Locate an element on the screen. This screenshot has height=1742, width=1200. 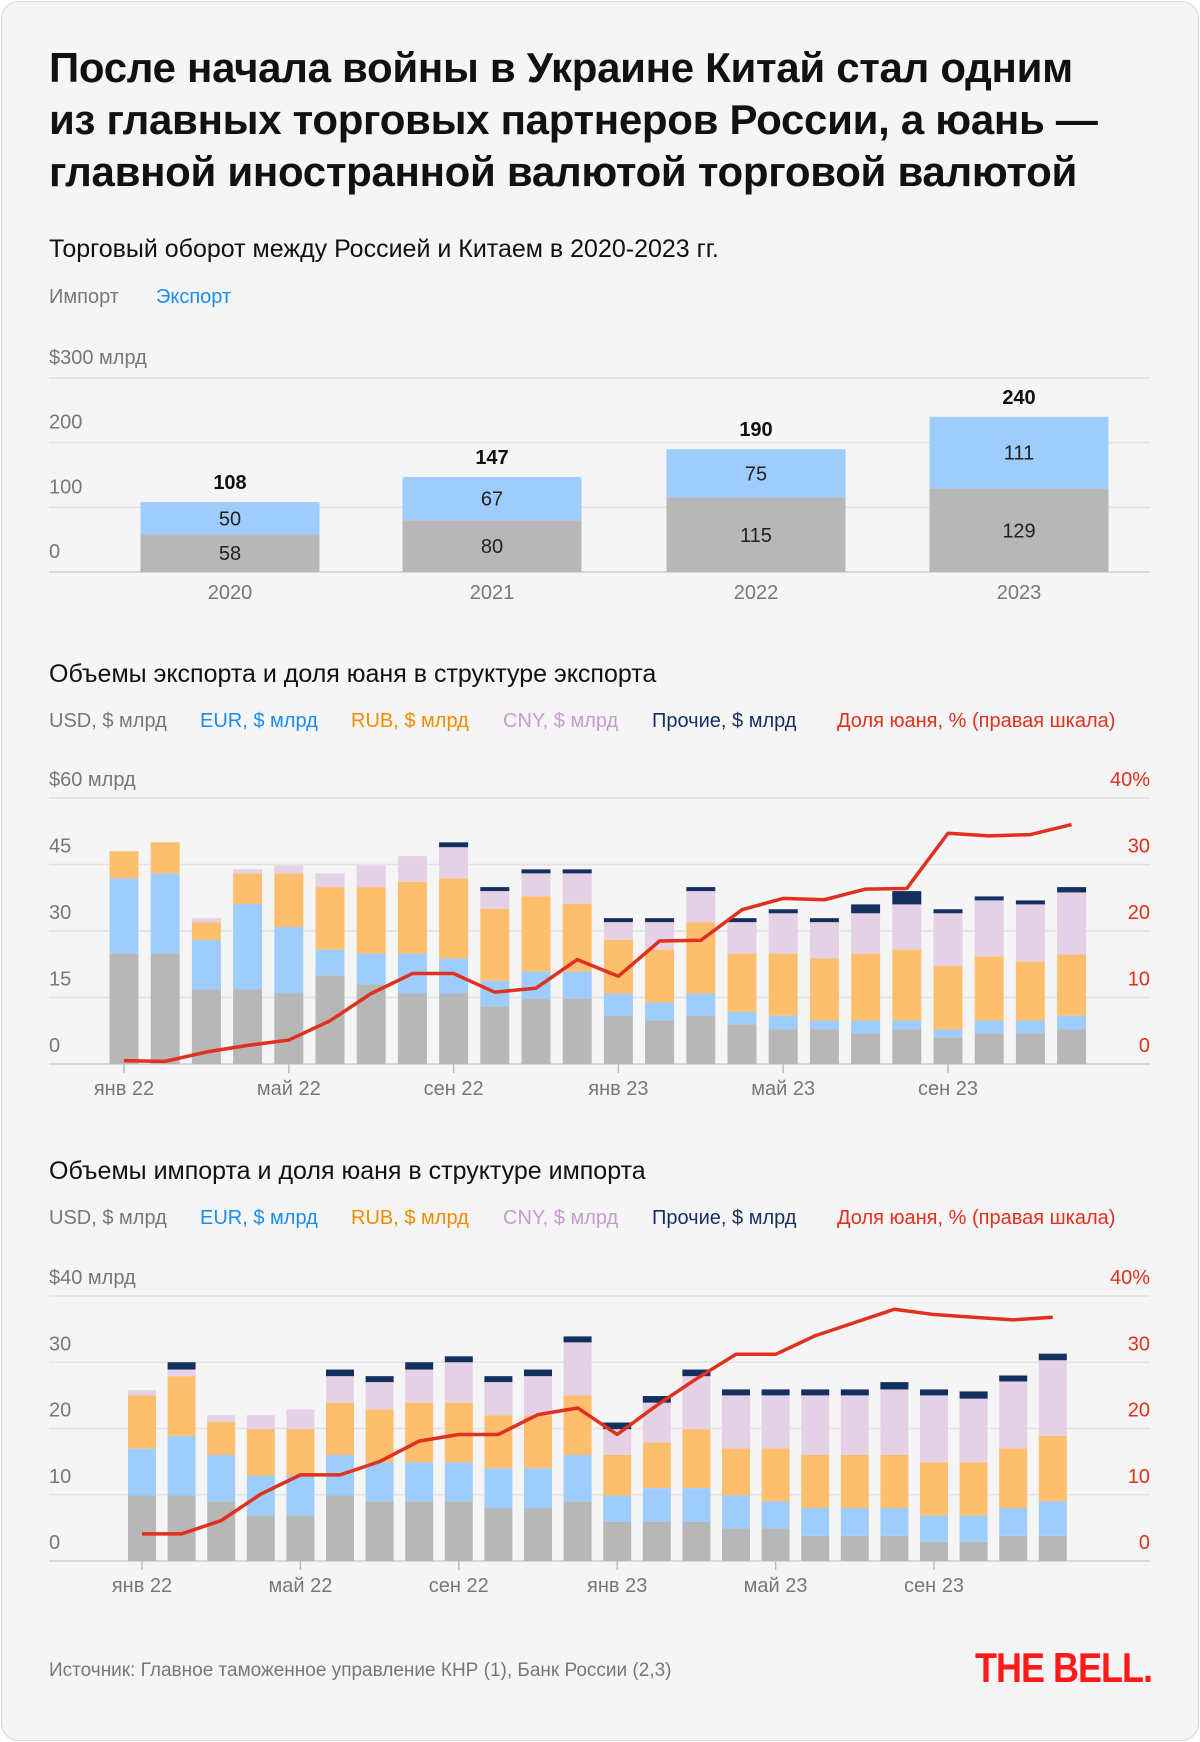
y-tick-label: 200 is located at coordinates (65, 423).